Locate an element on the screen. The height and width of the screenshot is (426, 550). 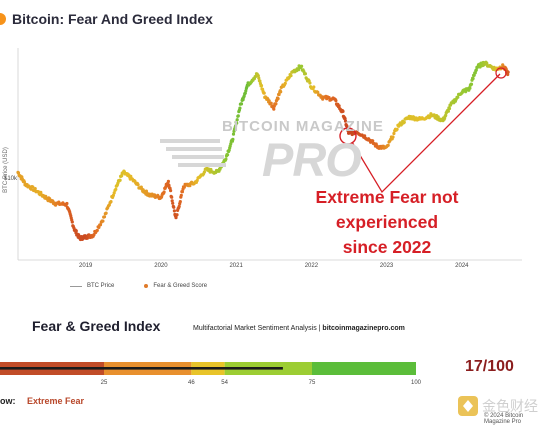
gauge-segment is located at coordinates (364, 368).